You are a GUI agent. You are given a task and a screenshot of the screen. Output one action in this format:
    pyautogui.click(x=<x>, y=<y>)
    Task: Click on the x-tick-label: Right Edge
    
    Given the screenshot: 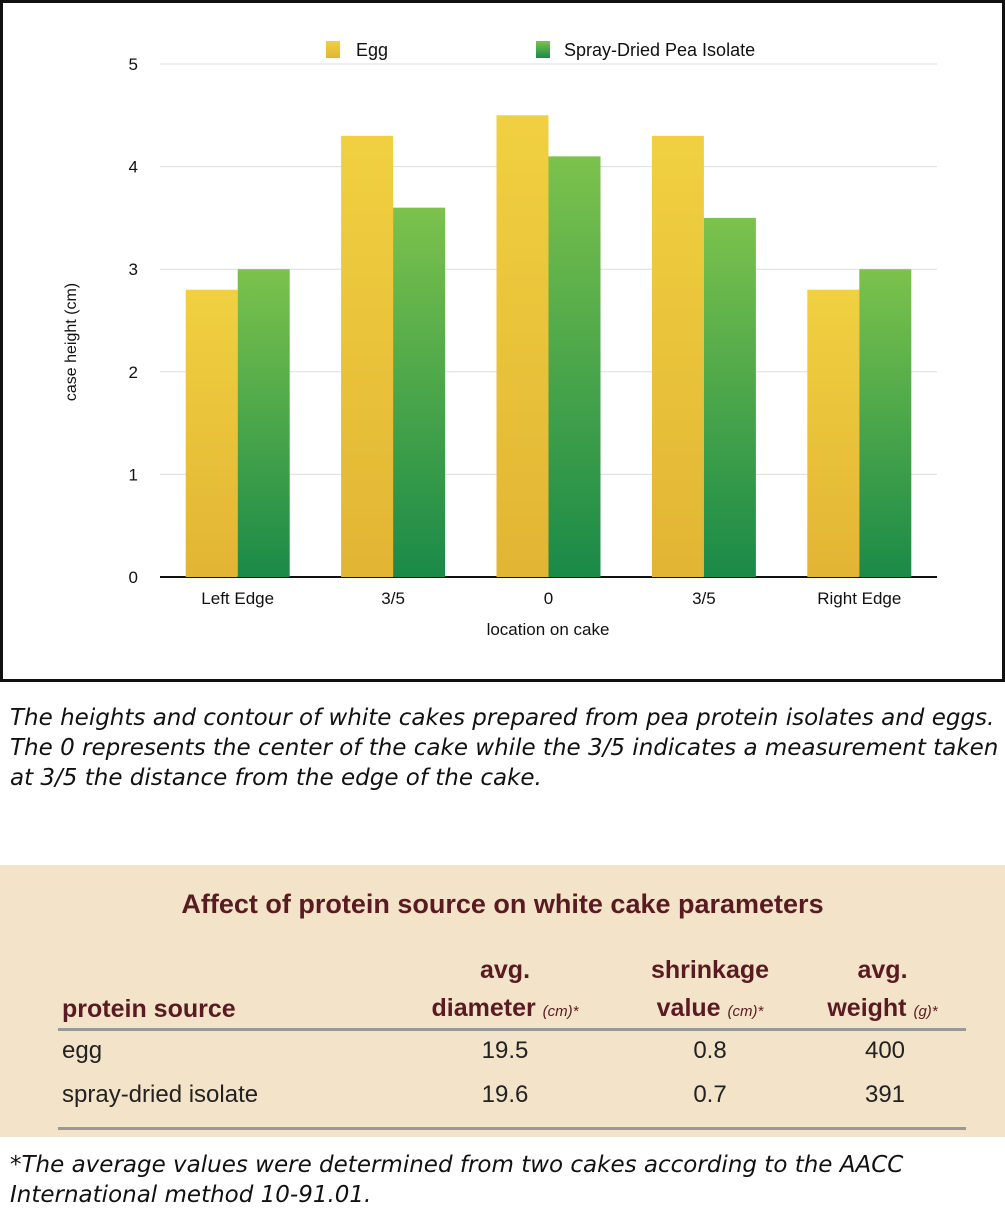 What is the action you would take?
    pyautogui.click(x=859, y=598)
    